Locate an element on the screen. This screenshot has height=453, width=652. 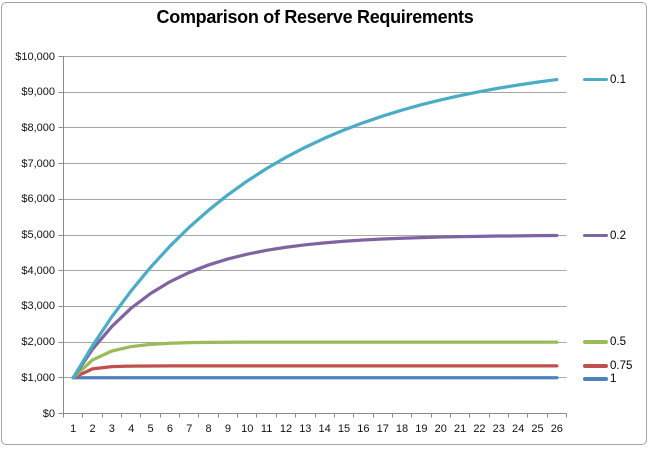
y-axis-tick-label: $3,000 is located at coordinates (38, 306).